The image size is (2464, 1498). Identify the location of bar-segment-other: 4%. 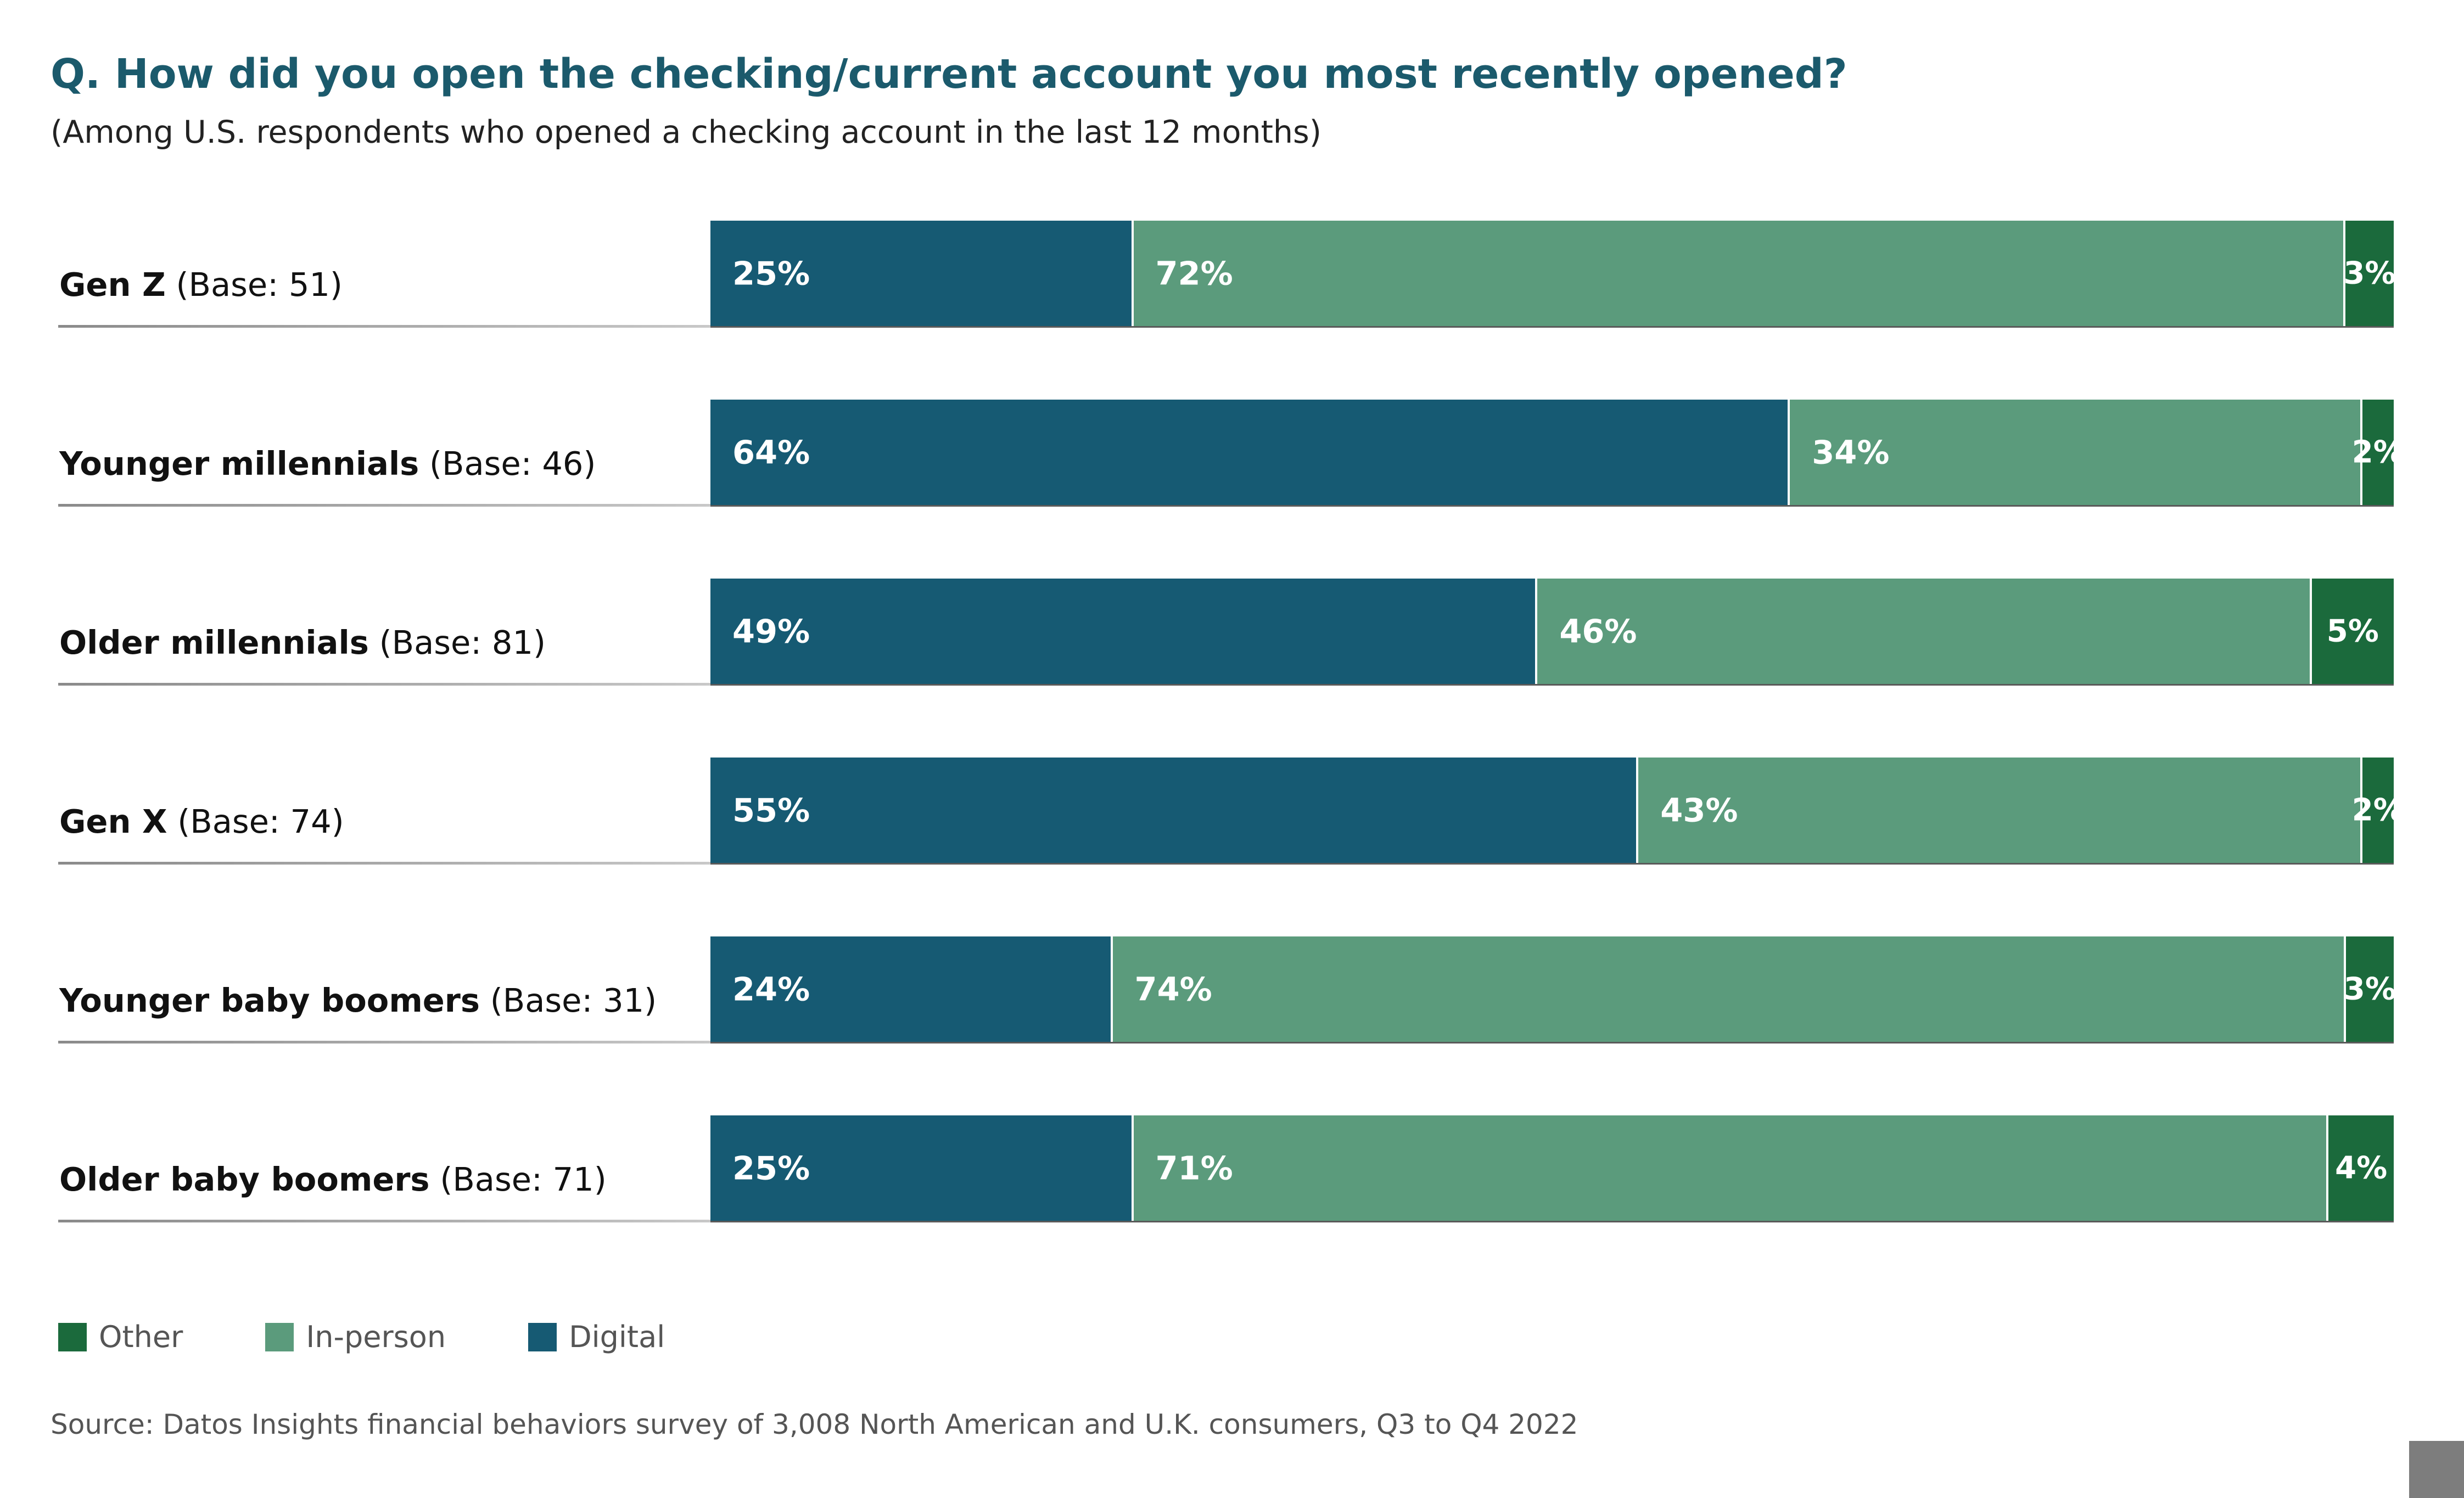
(2360, 1168).